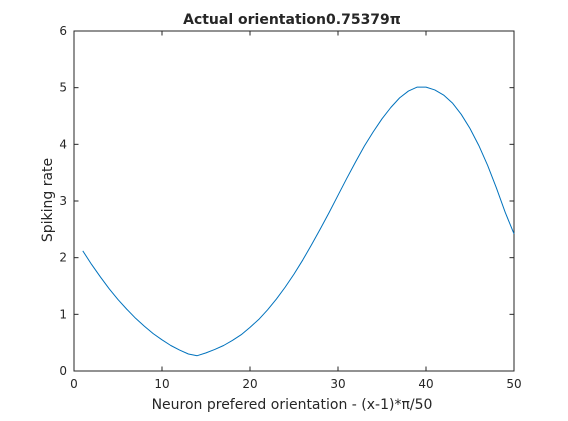 This screenshot has width=568, height=421. What do you see at coordinates (63, 371) in the screenshot?
I see `y-tick-label: 0` at bounding box center [63, 371].